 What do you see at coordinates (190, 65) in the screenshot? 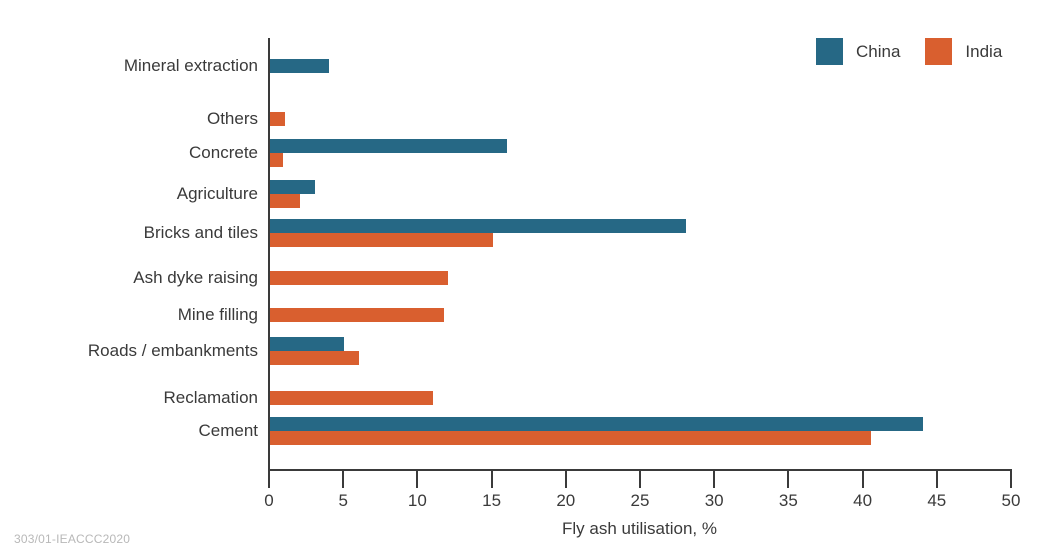
I see `category-label: Mineral extraction` at bounding box center [190, 65].